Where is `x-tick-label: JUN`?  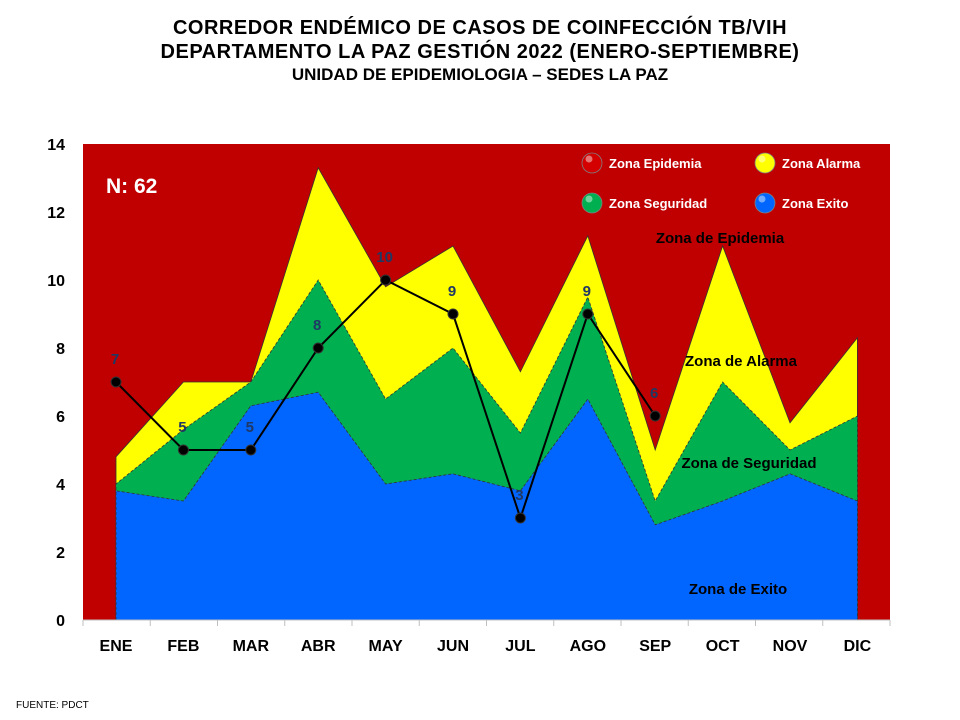 x-tick-label: JUN is located at coordinates (453, 646).